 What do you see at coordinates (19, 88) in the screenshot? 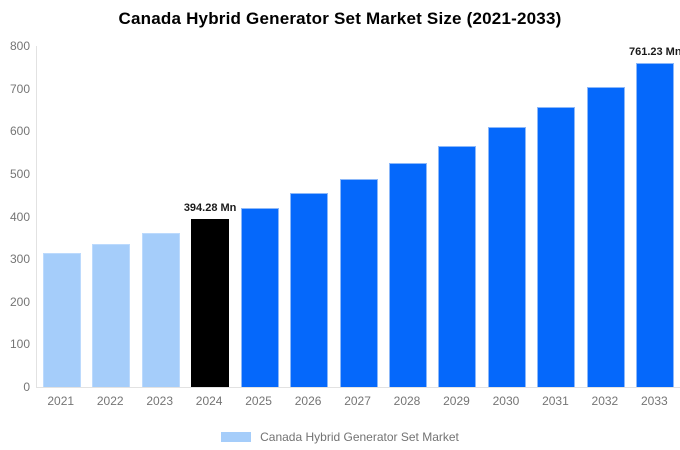
I see `y-tick-label: 700` at bounding box center [19, 88].